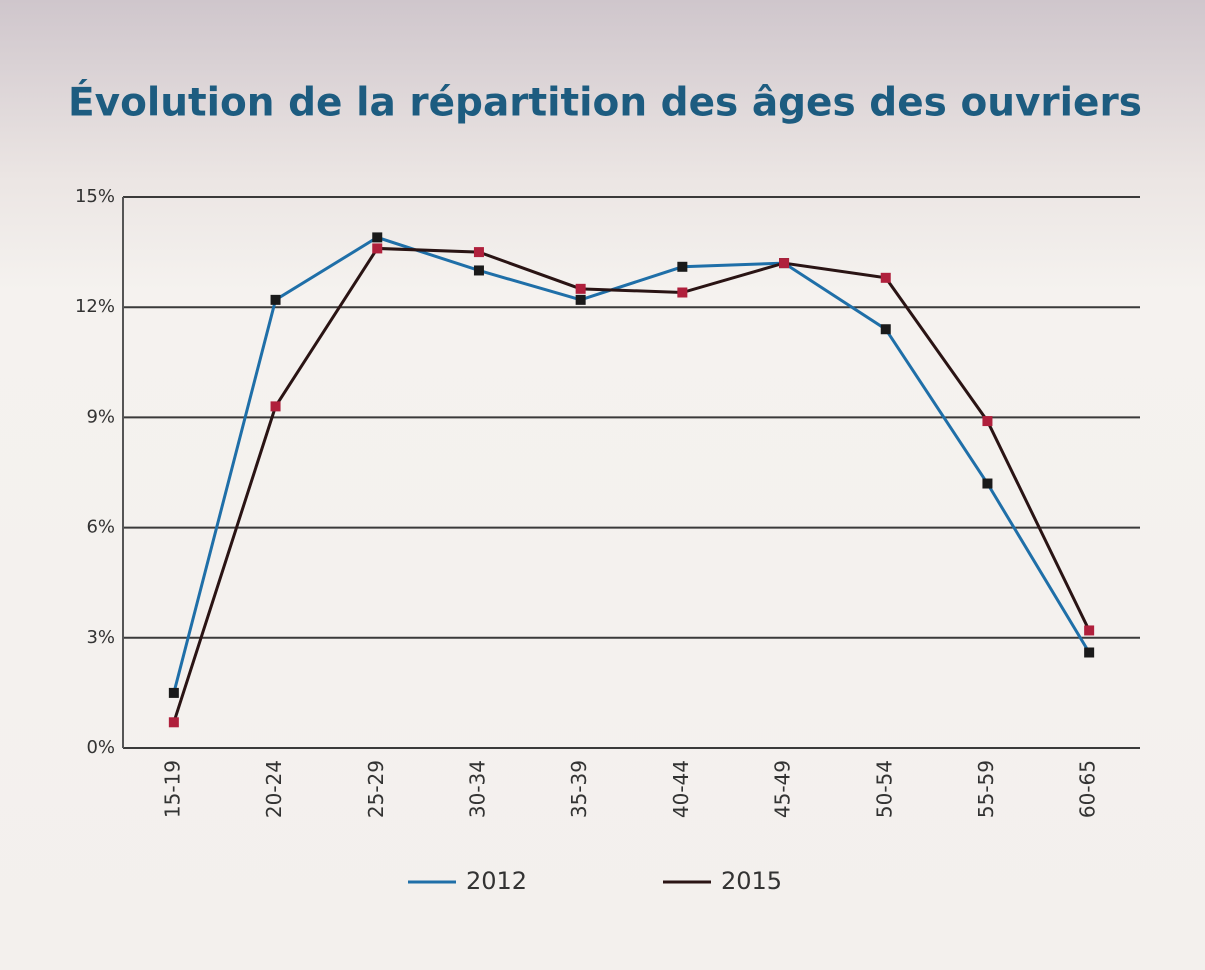 This screenshot has height=970, width=1205. Describe the element at coordinates (496, 881) in the screenshot. I see `legend-label: 2012` at that location.